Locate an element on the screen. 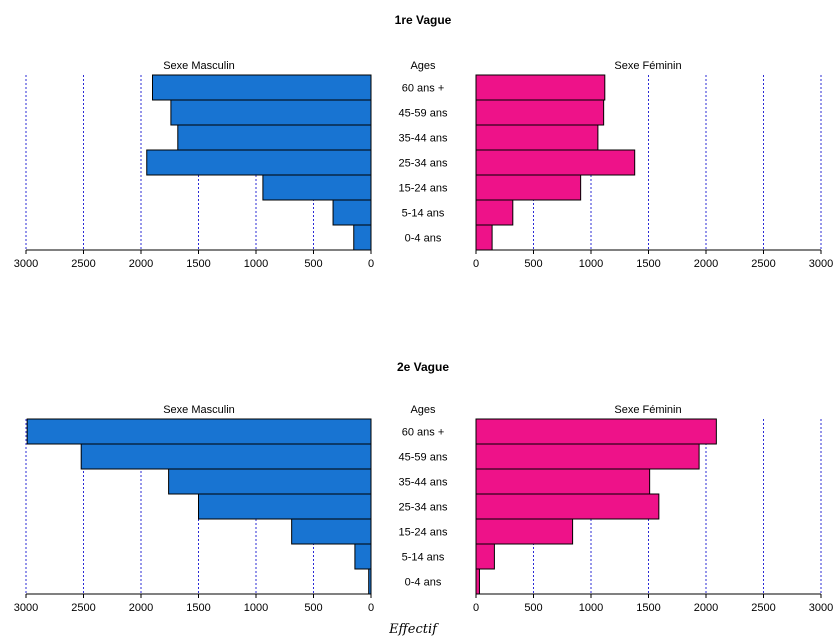 The image size is (833, 637). panel-title: 2e Vague is located at coordinates (423, 367).